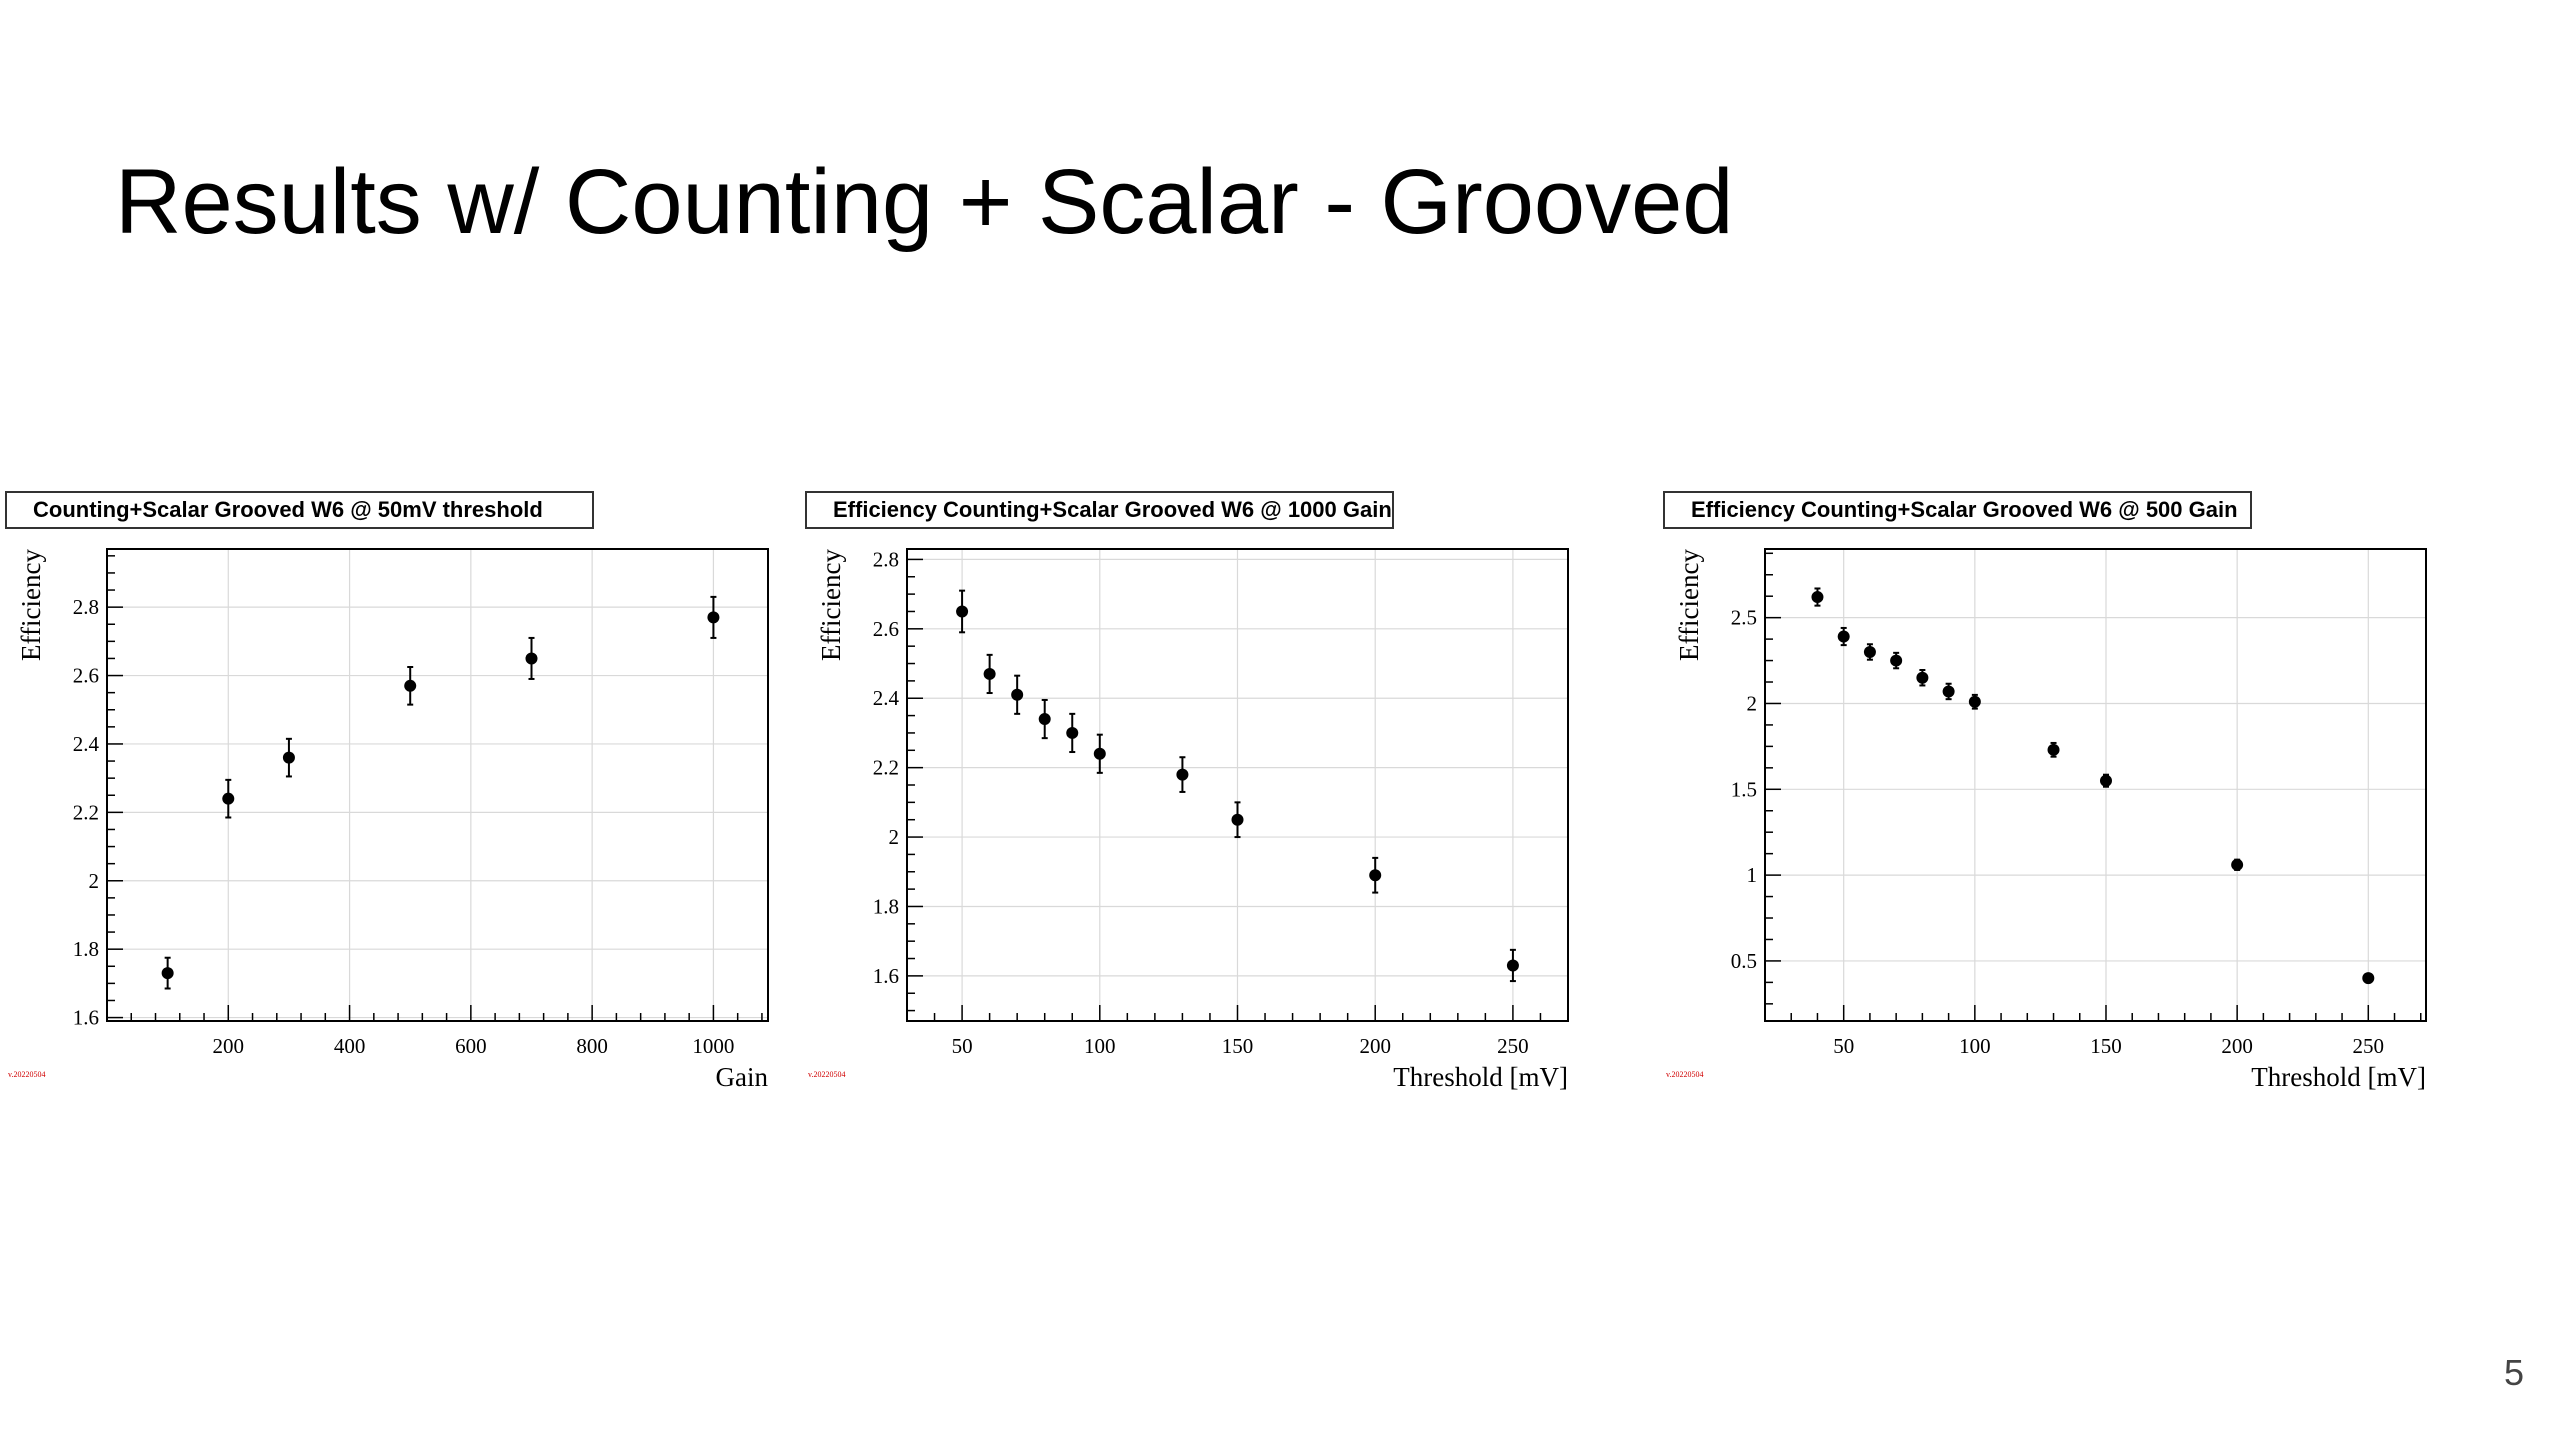 Image resolution: width=2560 pixels, height=1440 pixels. I want to click on page-number: 5, so click(2513, 1372).